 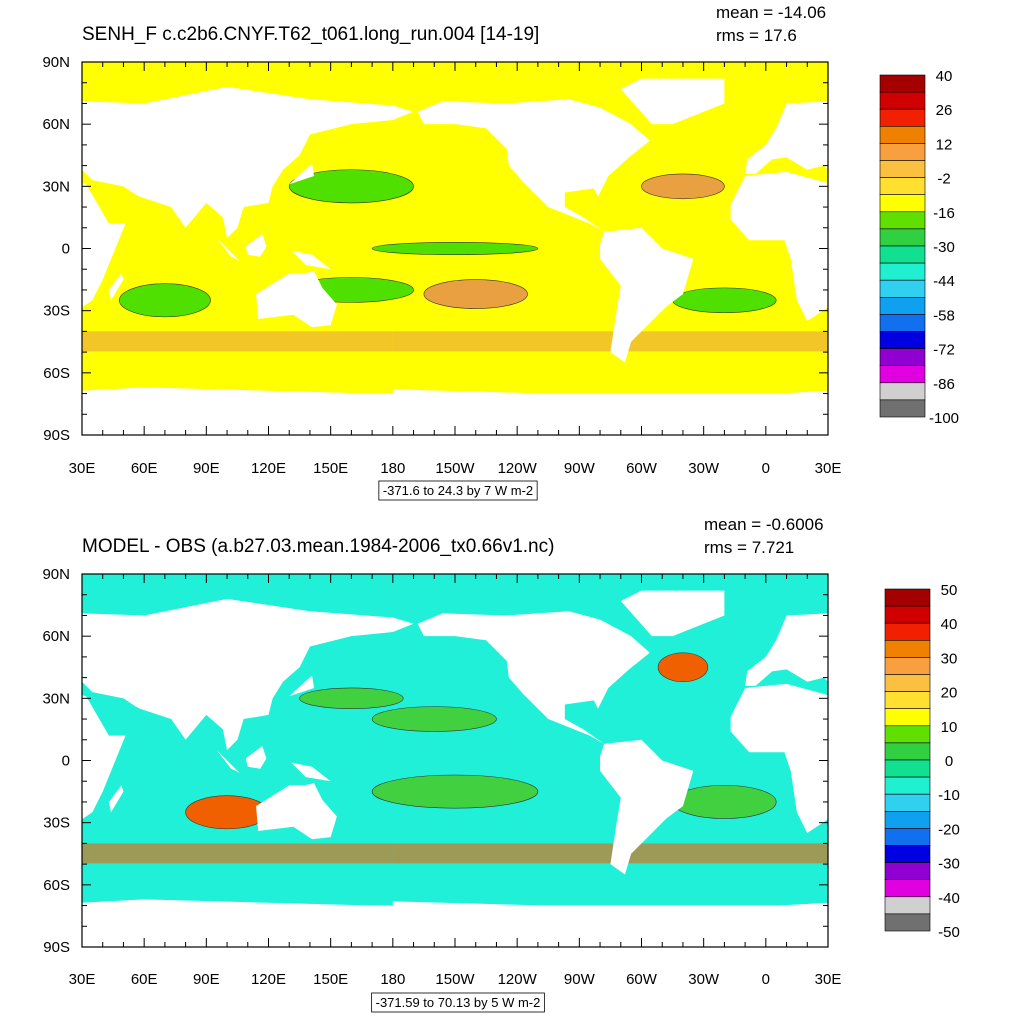 I want to click on colorbar-label: -30, so click(x=949, y=864).